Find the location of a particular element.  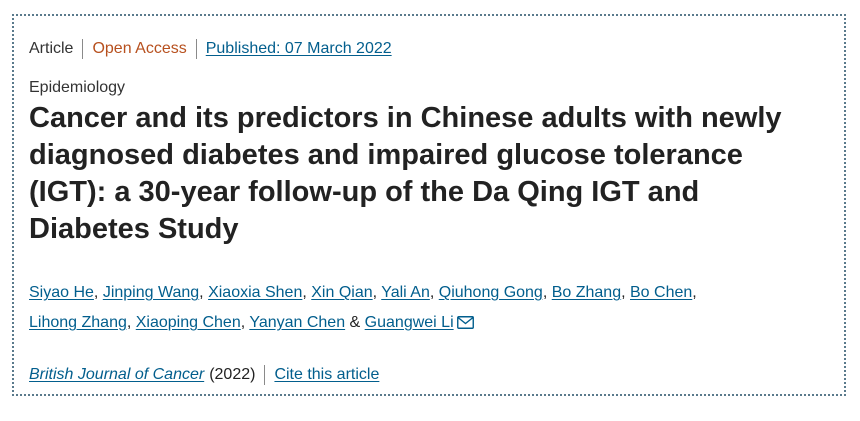

author-link: Yanyan Chen is located at coordinates (297, 322).